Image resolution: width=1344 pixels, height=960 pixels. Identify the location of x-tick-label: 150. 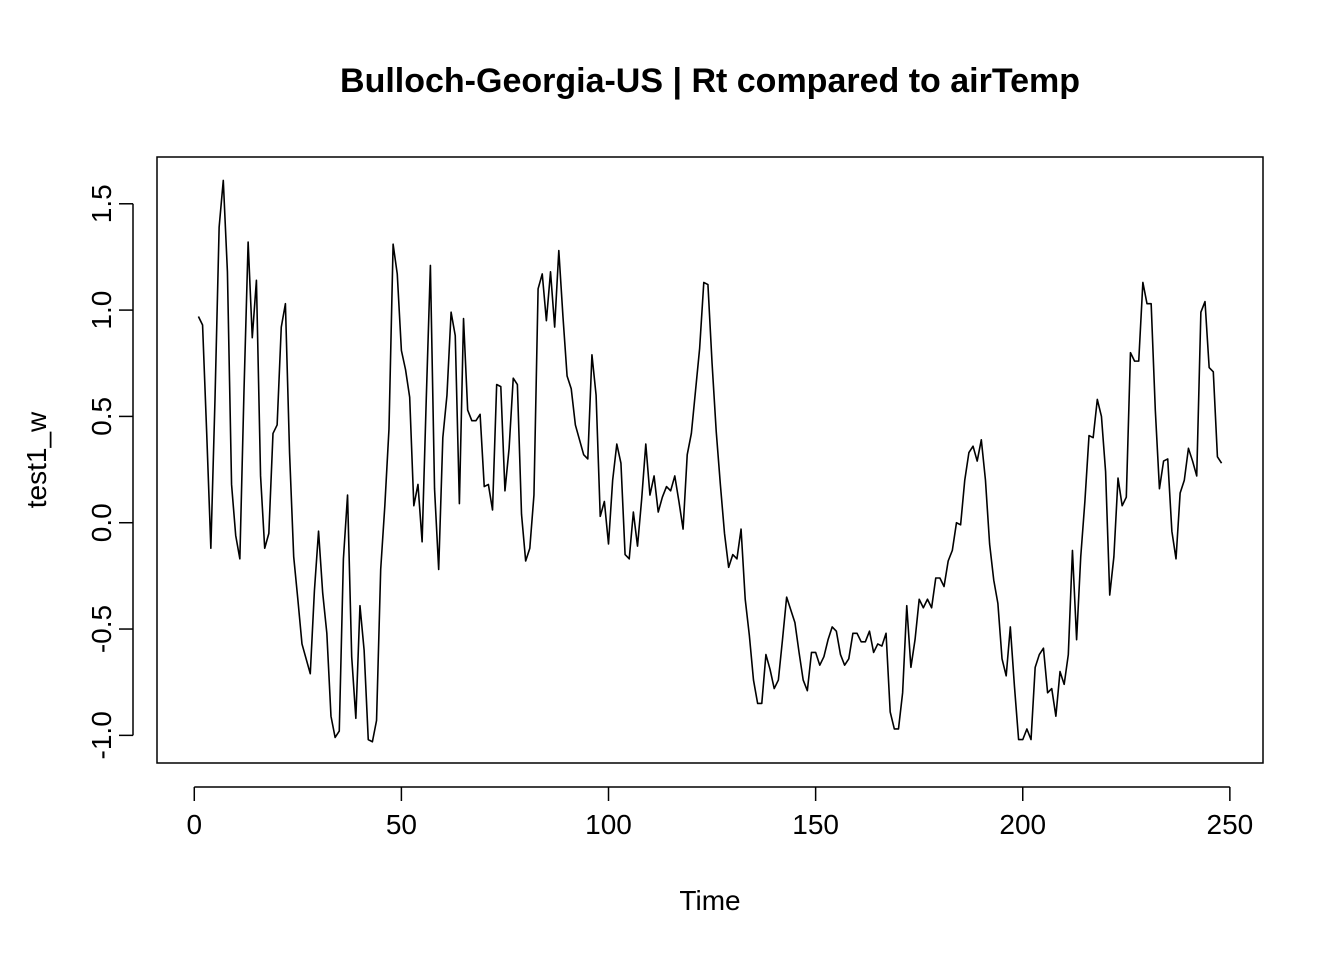
(815, 824).